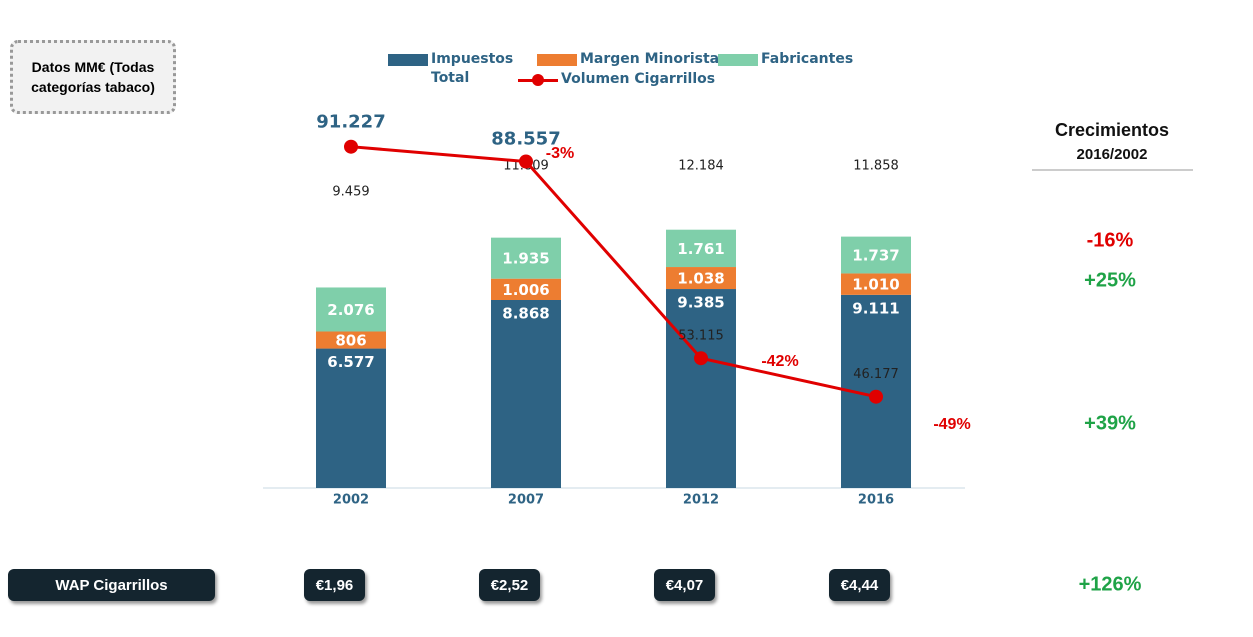 The width and height of the screenshot is (1253, 637). Describe the element at coordinates (560, 153) in the screenshot. I see `change-annotation: -3%` at that location.